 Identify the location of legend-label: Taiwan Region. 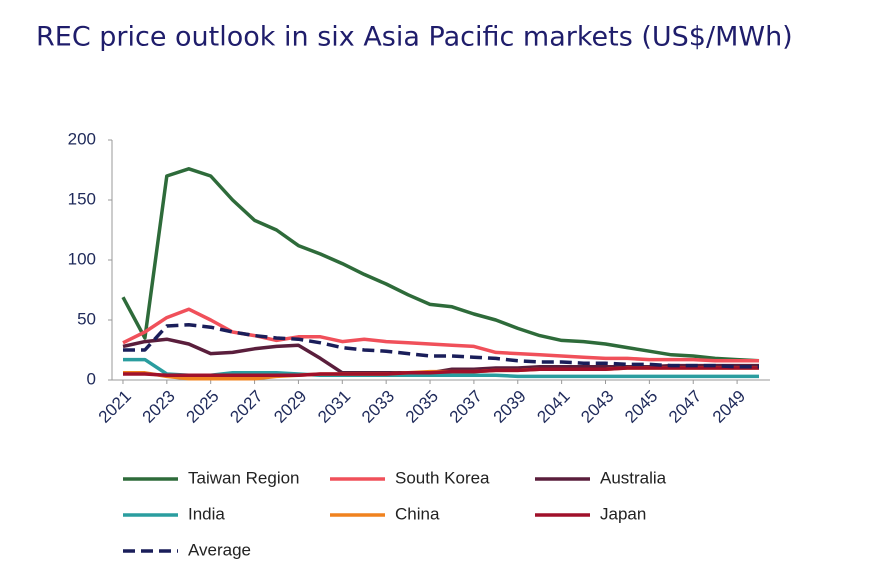
(244, 477).